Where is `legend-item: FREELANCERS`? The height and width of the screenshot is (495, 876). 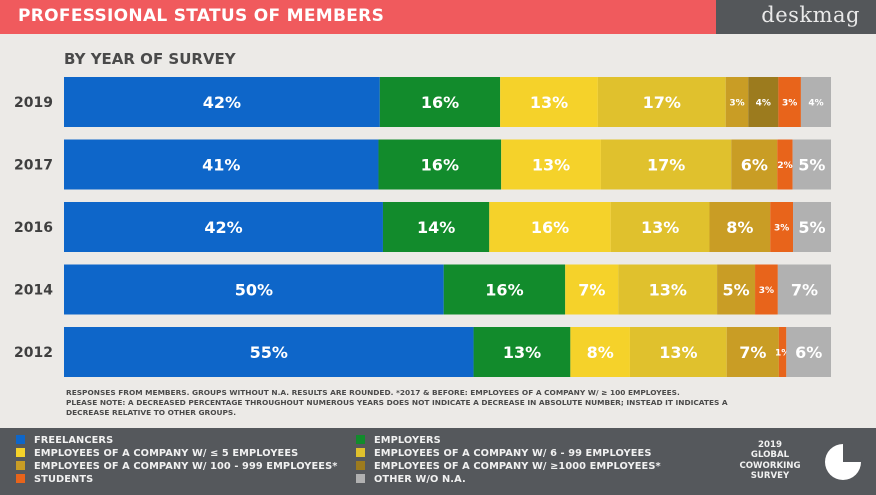 legend-item: FREELANCERS is located at coordinates (64, 441).